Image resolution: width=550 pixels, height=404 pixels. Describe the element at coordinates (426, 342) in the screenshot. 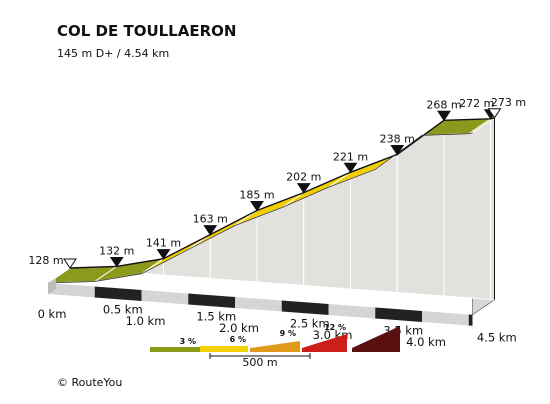

I see `x-tick-label: 4.0 km` at that location.